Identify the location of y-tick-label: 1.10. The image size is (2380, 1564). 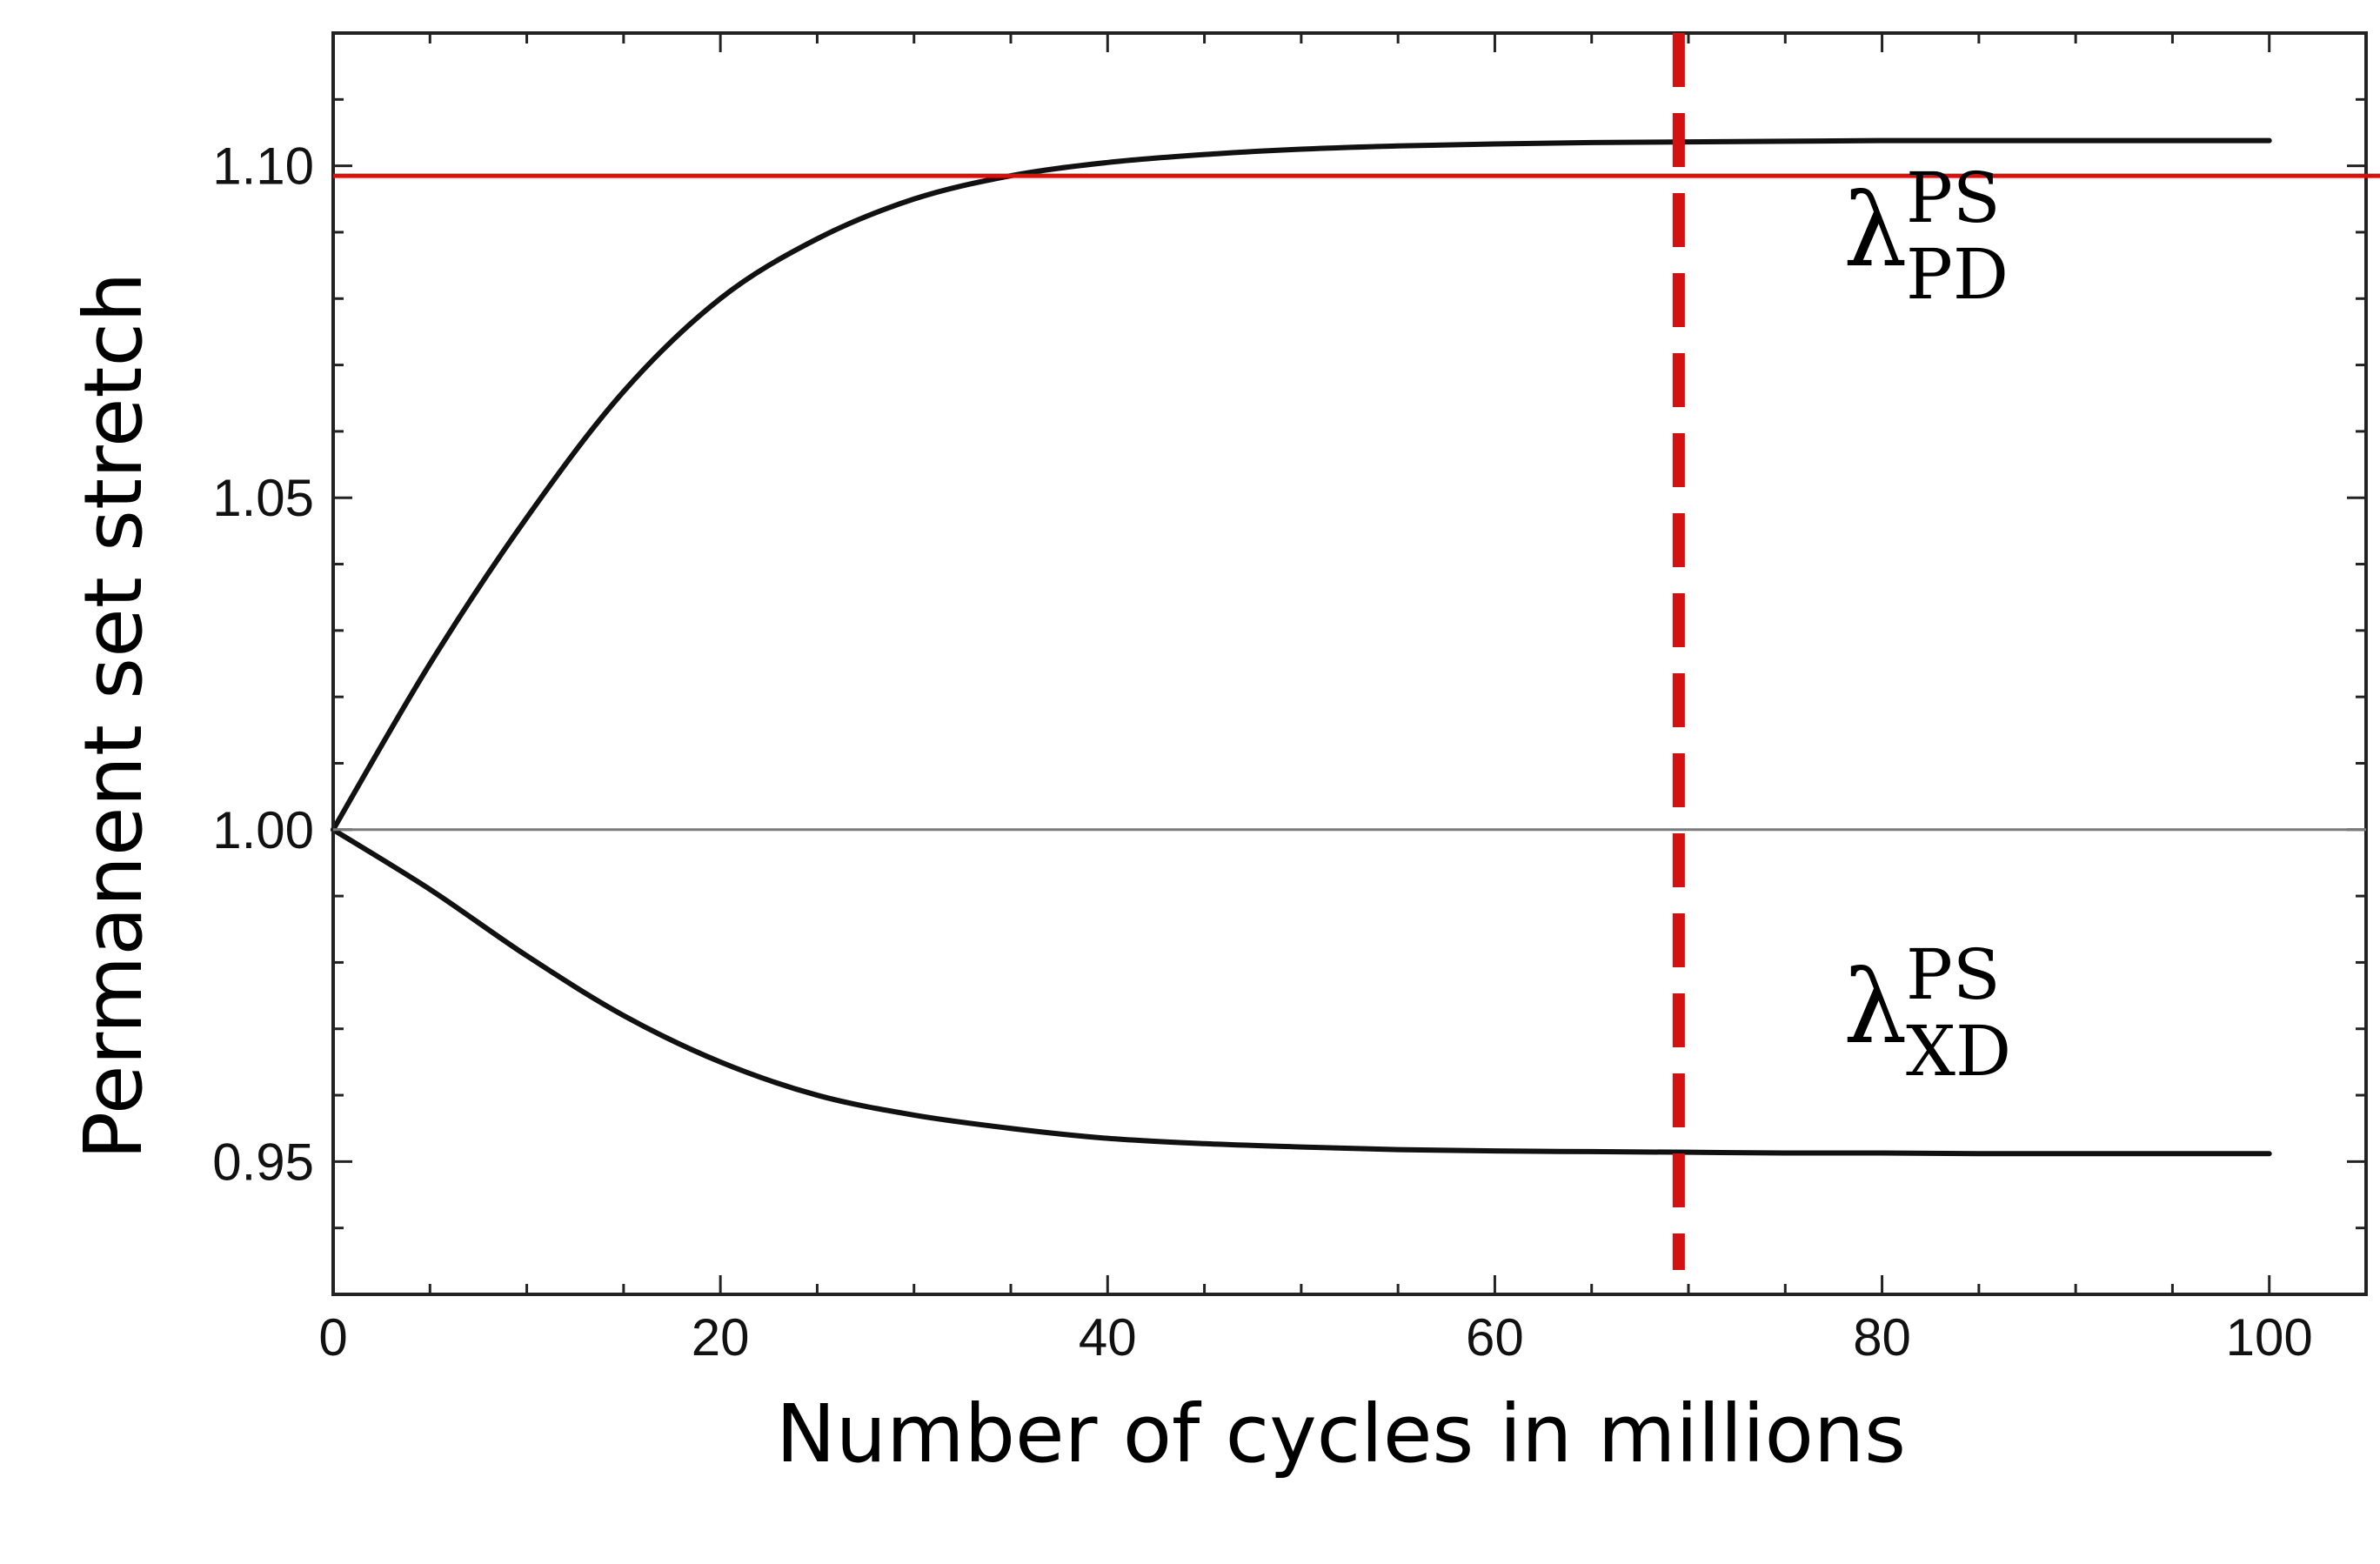
(263, 166).